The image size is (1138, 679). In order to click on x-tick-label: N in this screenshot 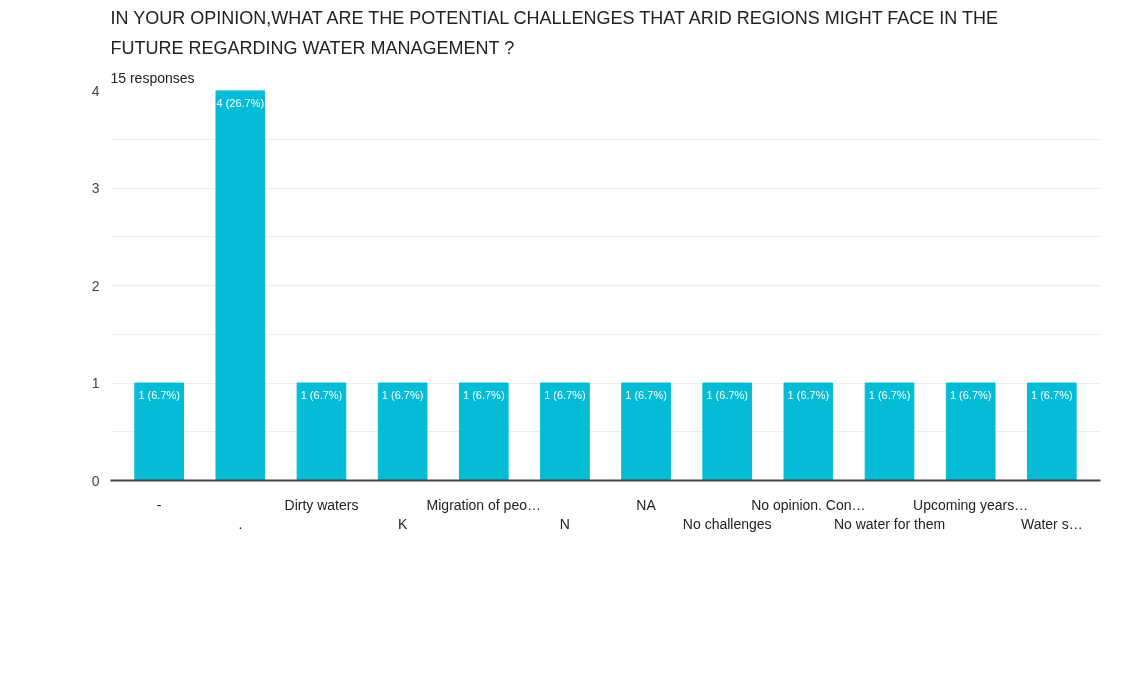, I will do `click(564, 523)`.